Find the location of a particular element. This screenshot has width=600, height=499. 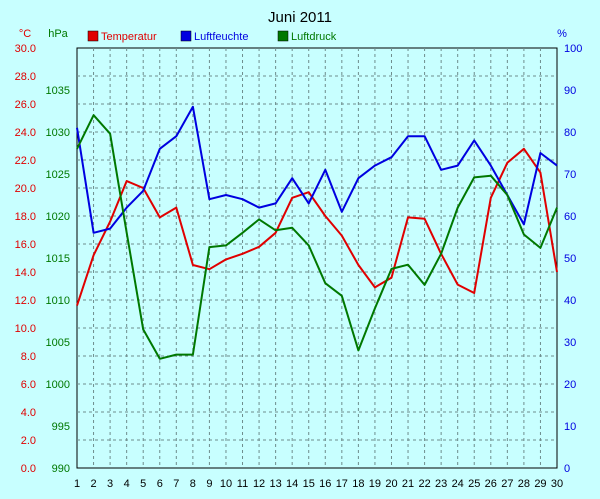

temperature-tick-label: 28.0 is located at coordinates (25, 77).